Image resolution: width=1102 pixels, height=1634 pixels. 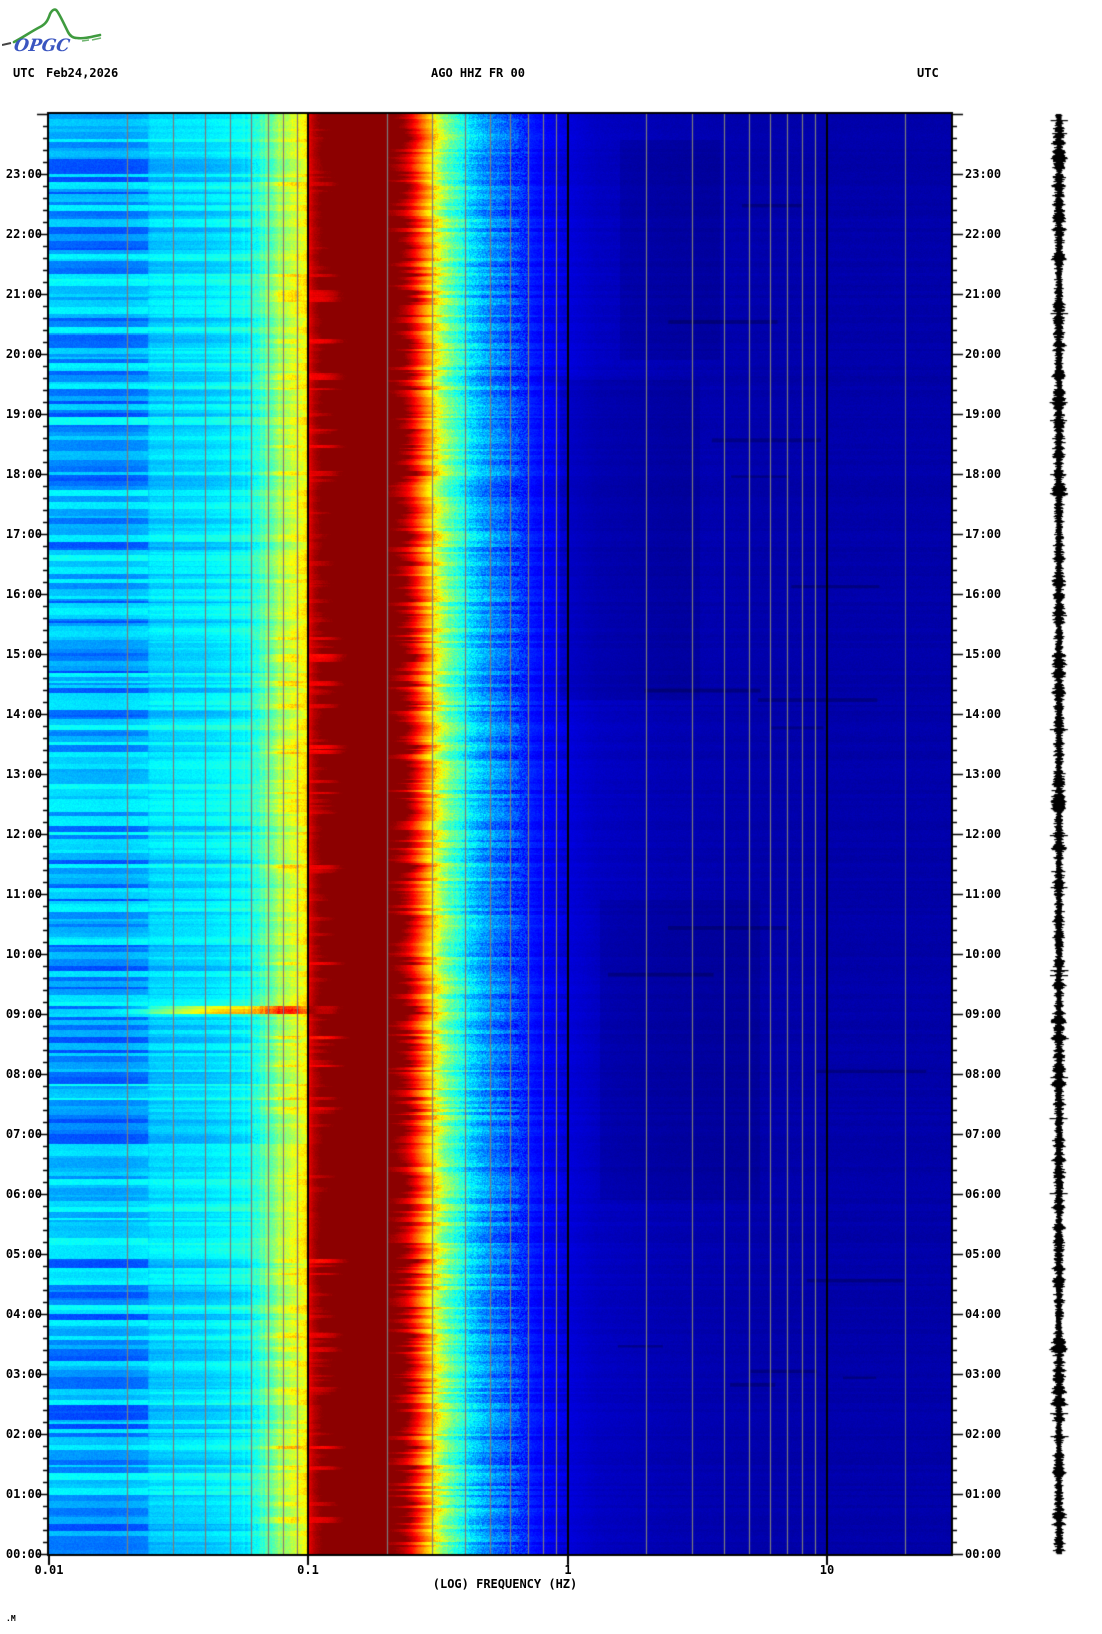 What do you see at coordinates (23, 1254) in the screenshot?
I see `left-time-label: 05:00` at bounding box center [23, 1254].